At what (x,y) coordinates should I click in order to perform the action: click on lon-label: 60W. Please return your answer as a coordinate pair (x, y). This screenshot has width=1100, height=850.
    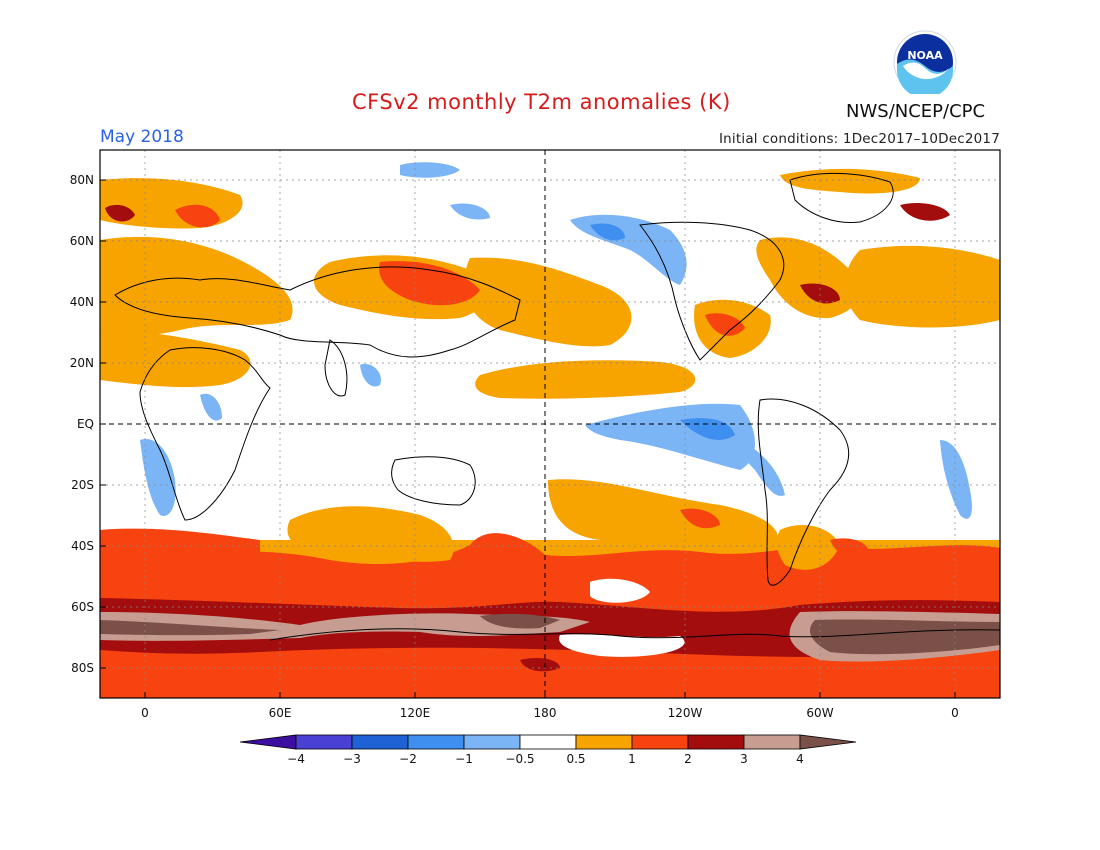
    Looking at the image, I should click on (819, 713).